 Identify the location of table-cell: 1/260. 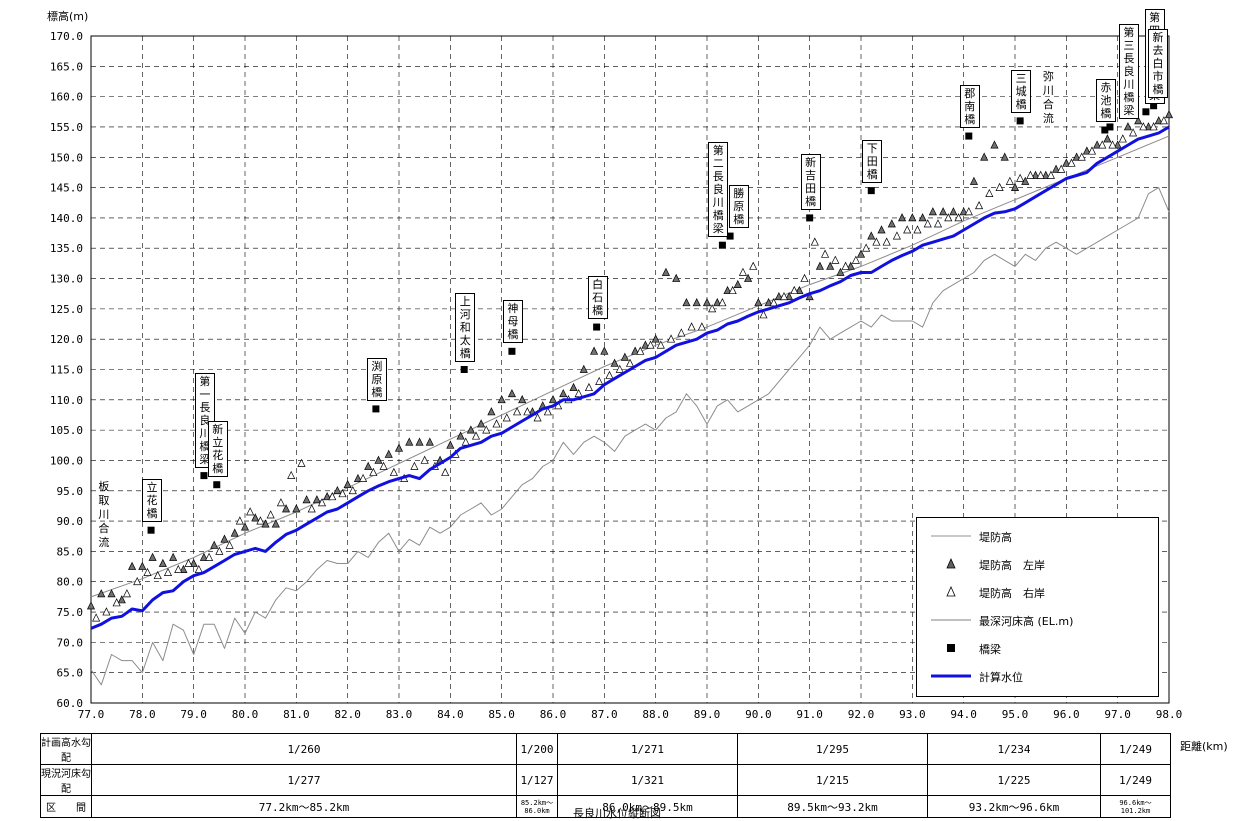
(304, 749).